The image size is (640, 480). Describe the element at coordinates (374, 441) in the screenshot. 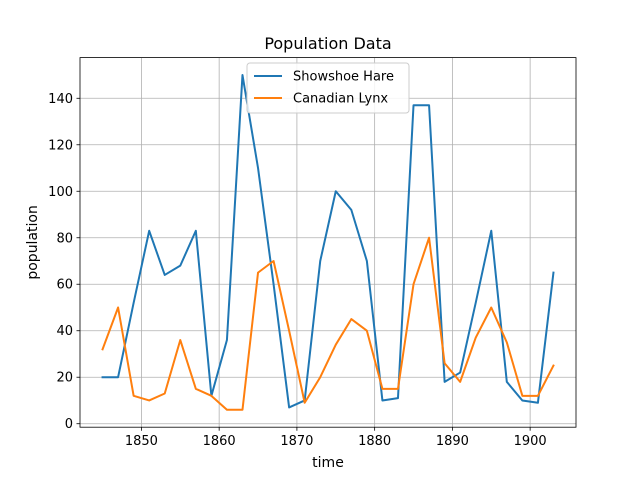

I see `x-tick-label: 1880` at that location.